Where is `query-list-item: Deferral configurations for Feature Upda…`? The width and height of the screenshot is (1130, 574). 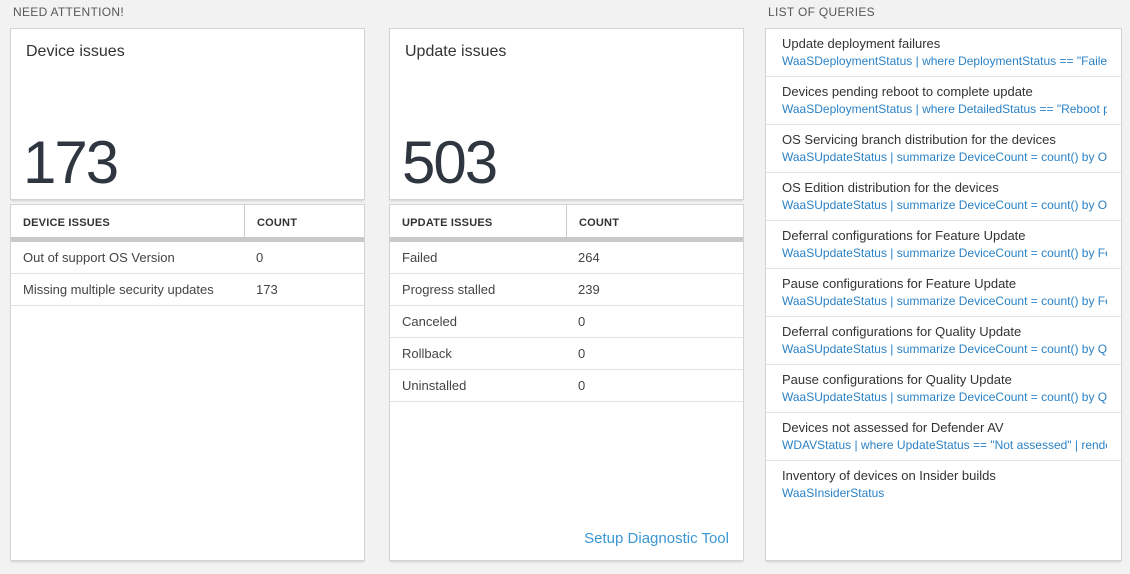
query-list-item: Deferral configurations for Feature Upda… is located at coordinates (943, 245).